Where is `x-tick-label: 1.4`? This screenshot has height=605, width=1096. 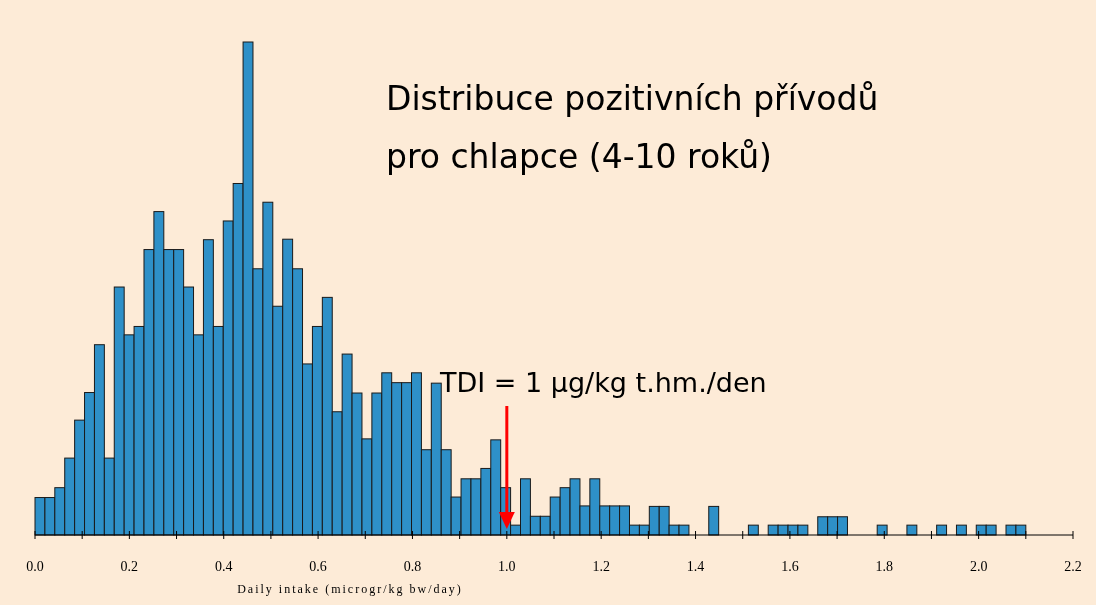 x-tick-label: 1.4 is located at coordinates (695, 566).